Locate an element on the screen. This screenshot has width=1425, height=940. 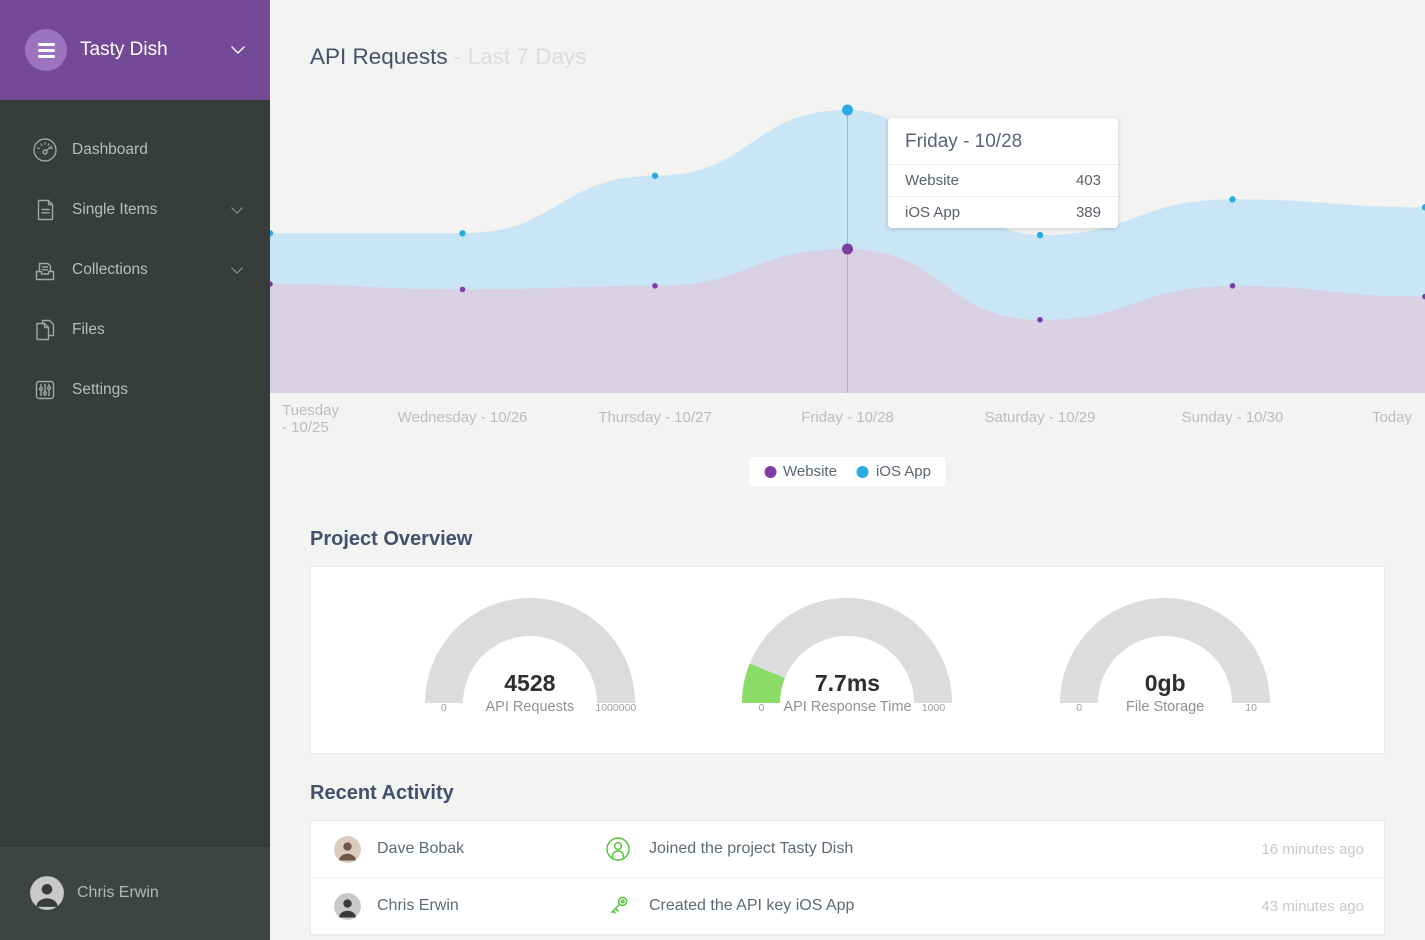
project-switcher: Tasty Dish is located at coordinates (135, 50).